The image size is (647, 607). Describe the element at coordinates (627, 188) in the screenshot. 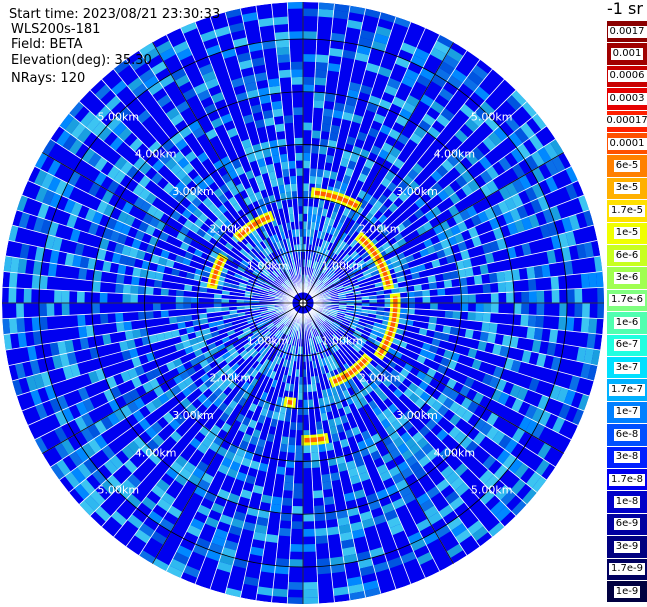

I see `colorbar-cell: 3e-5` at that location.